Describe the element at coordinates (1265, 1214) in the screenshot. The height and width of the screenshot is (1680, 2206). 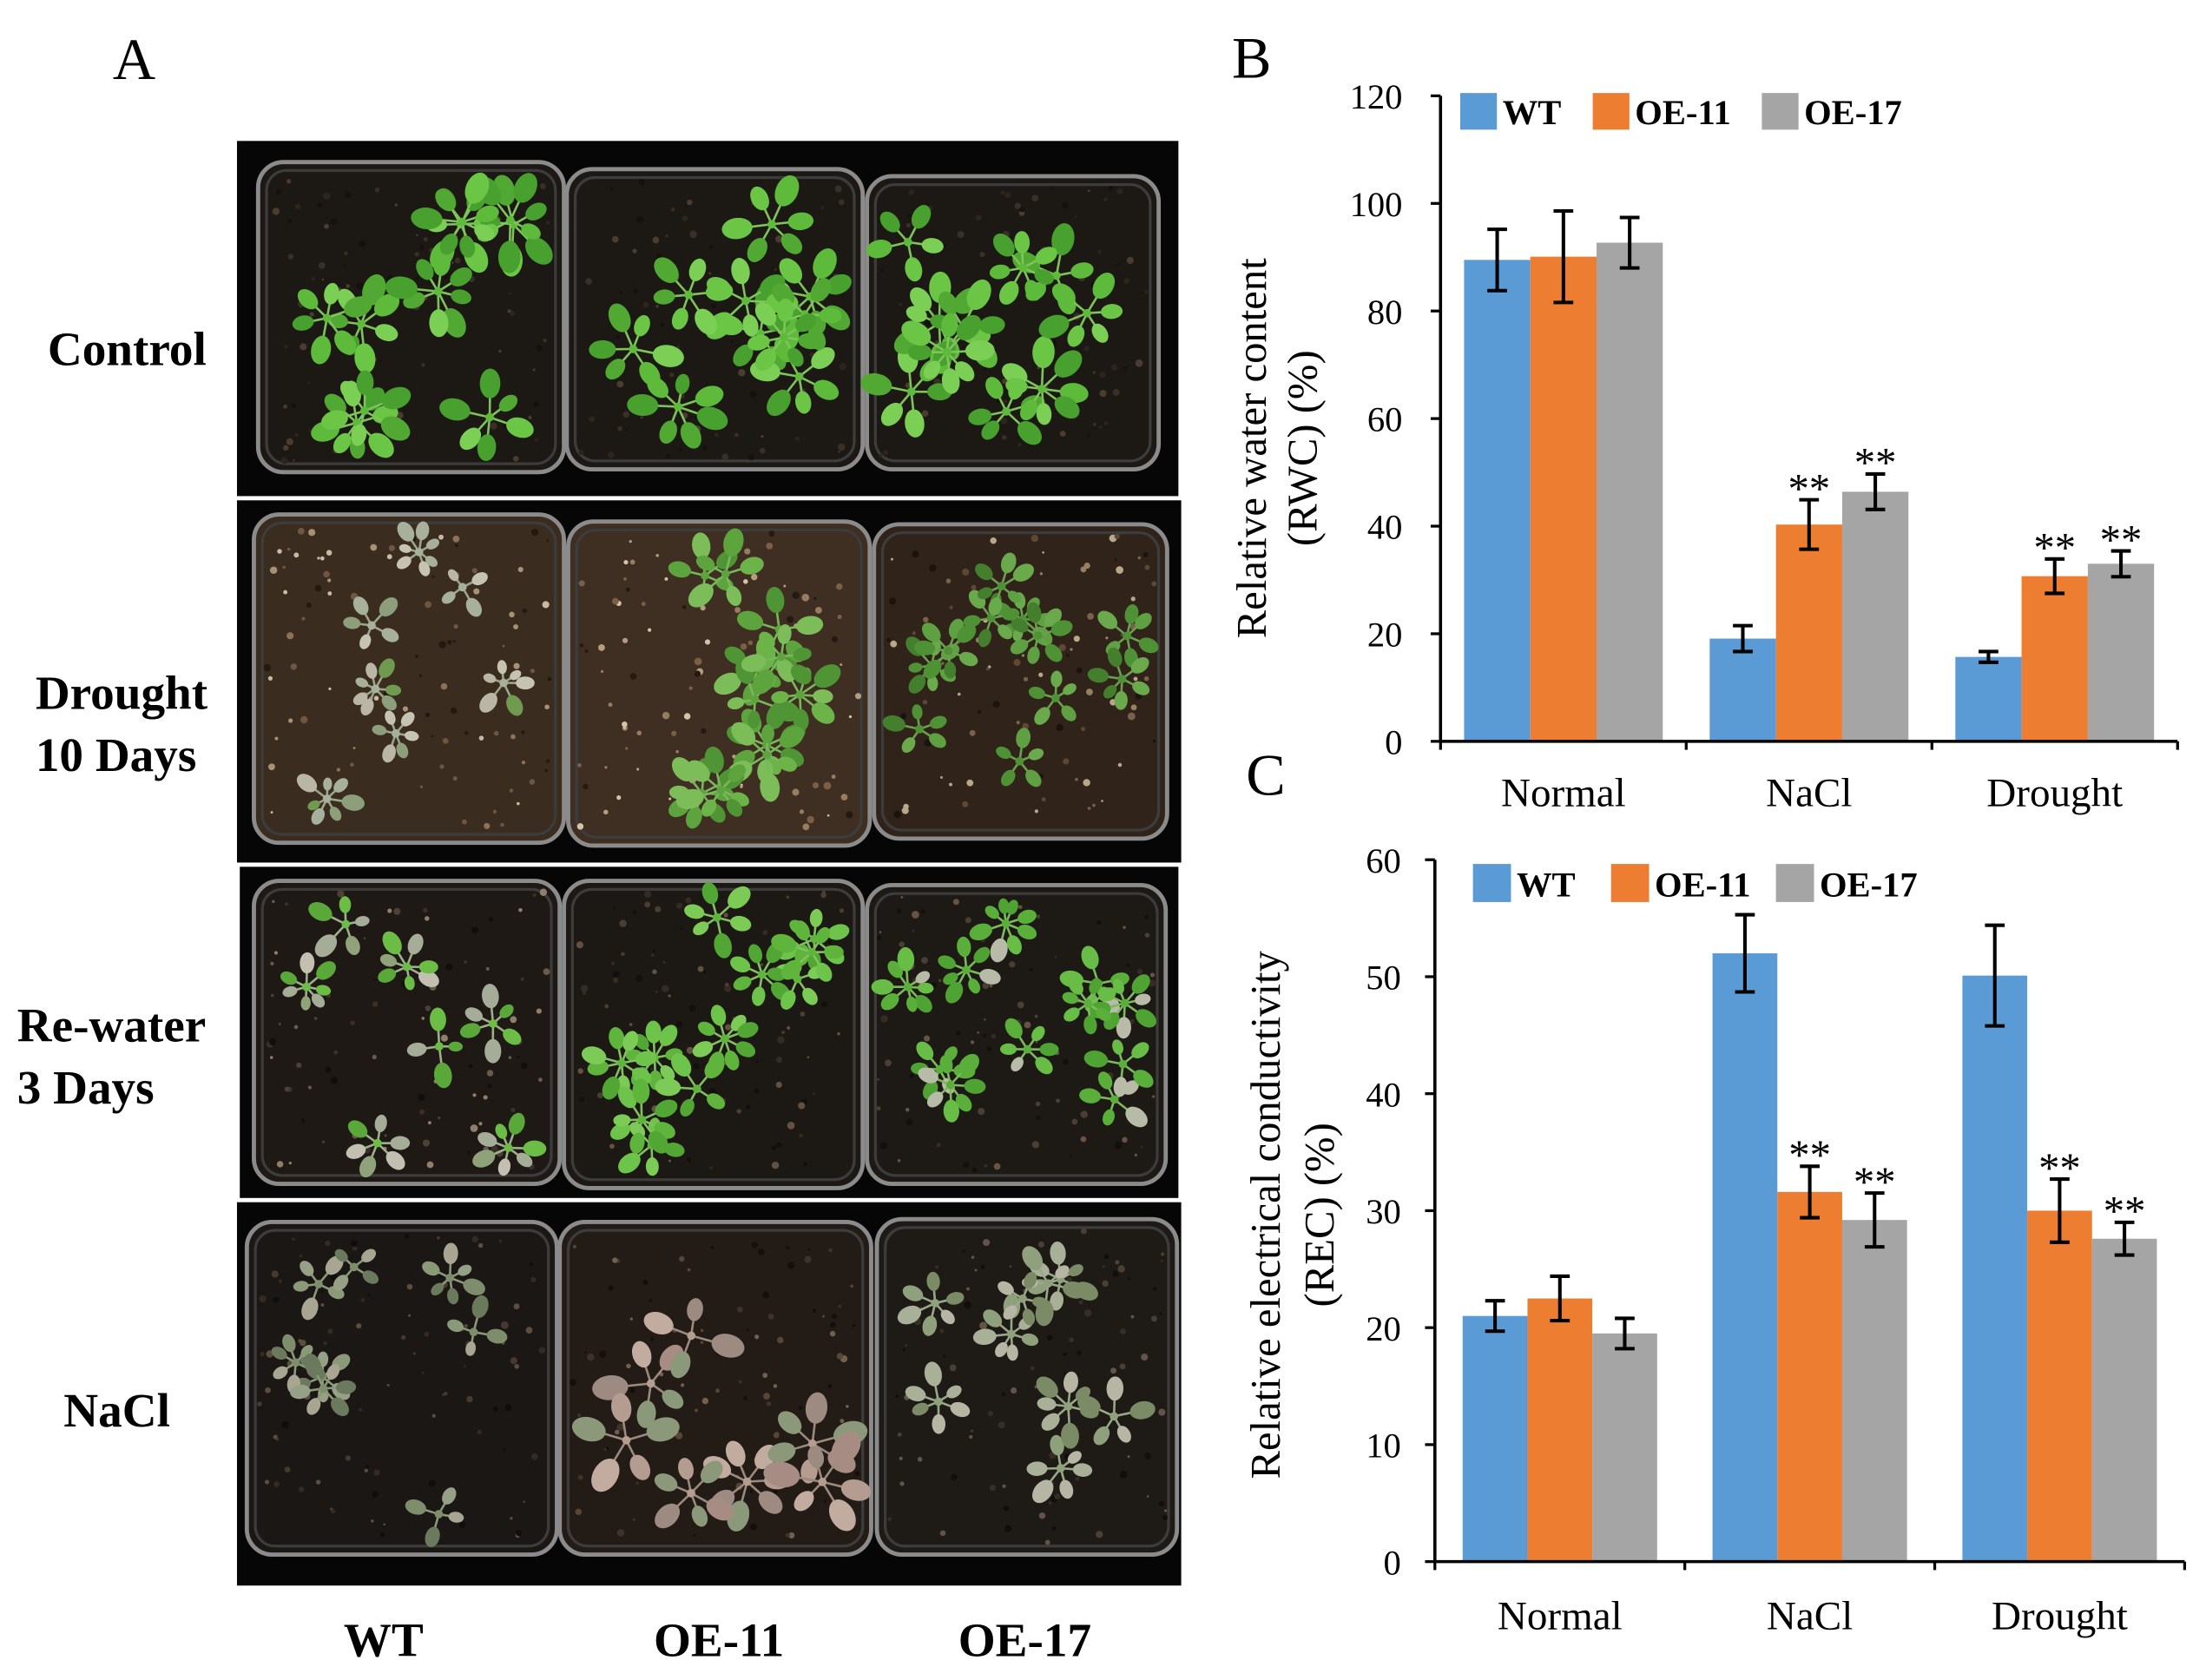
I see `chart-c-ylabel-line1: Relative electrical conductivity` at that location.